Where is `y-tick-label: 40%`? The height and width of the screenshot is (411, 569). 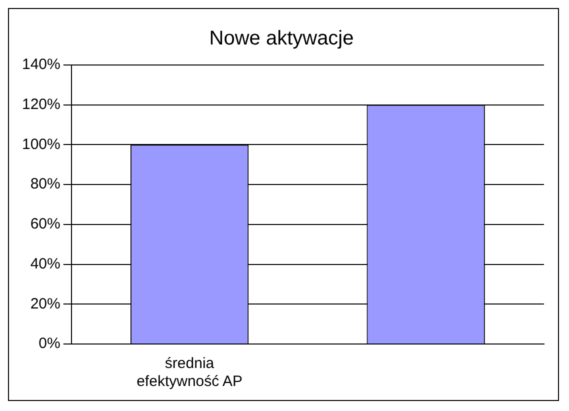 y-tick-label: 40% is located at coordinates (45, 263).